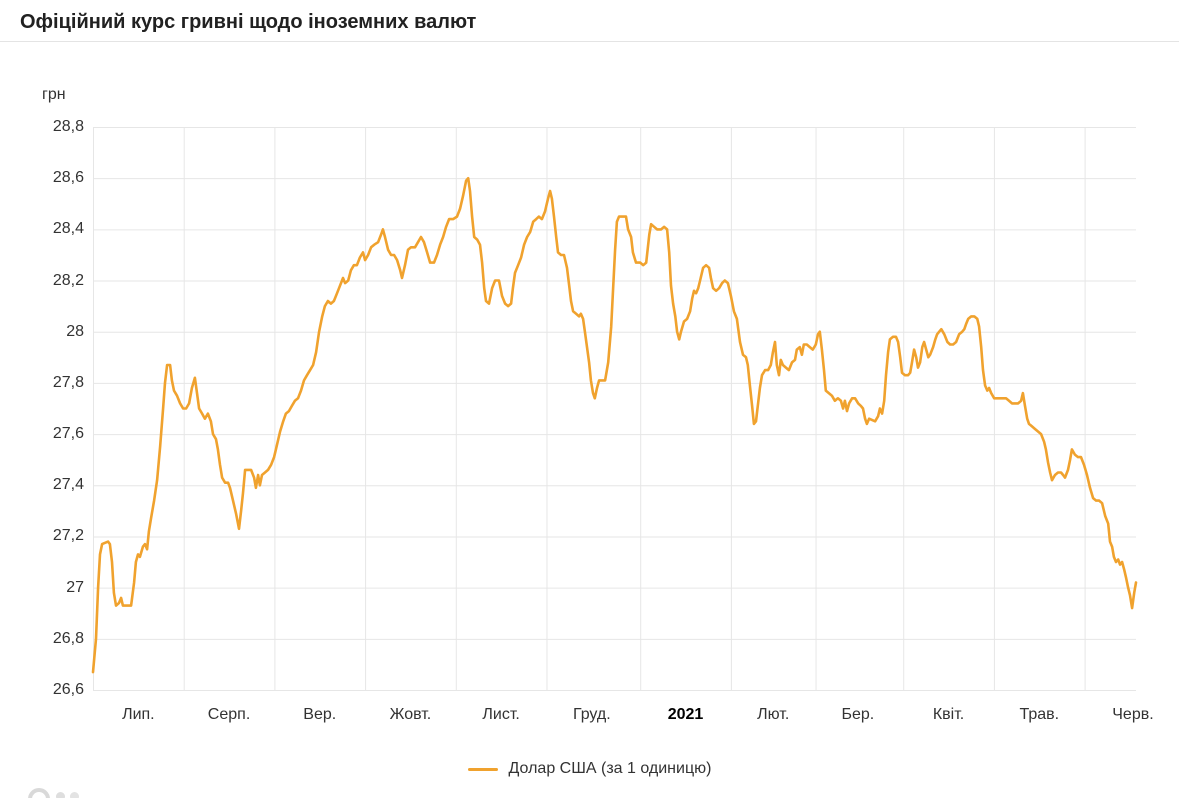 This screenshot has width=1179, height=798. I want to click on x-tick-label: Лип., so click(138, 714).